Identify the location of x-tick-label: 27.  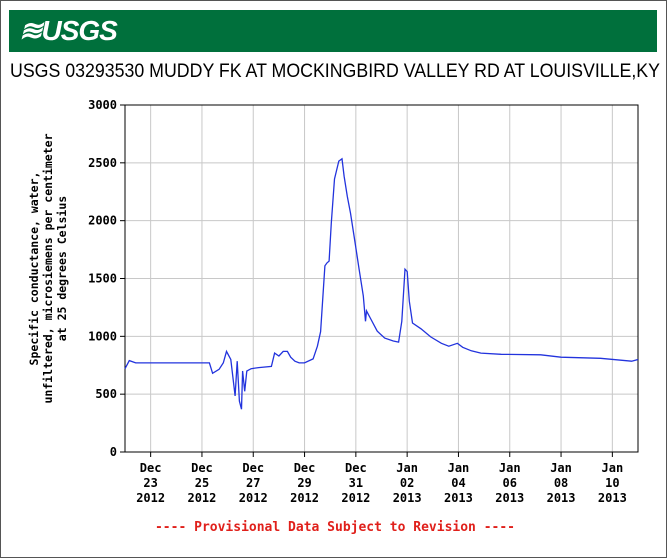
(253, 483).